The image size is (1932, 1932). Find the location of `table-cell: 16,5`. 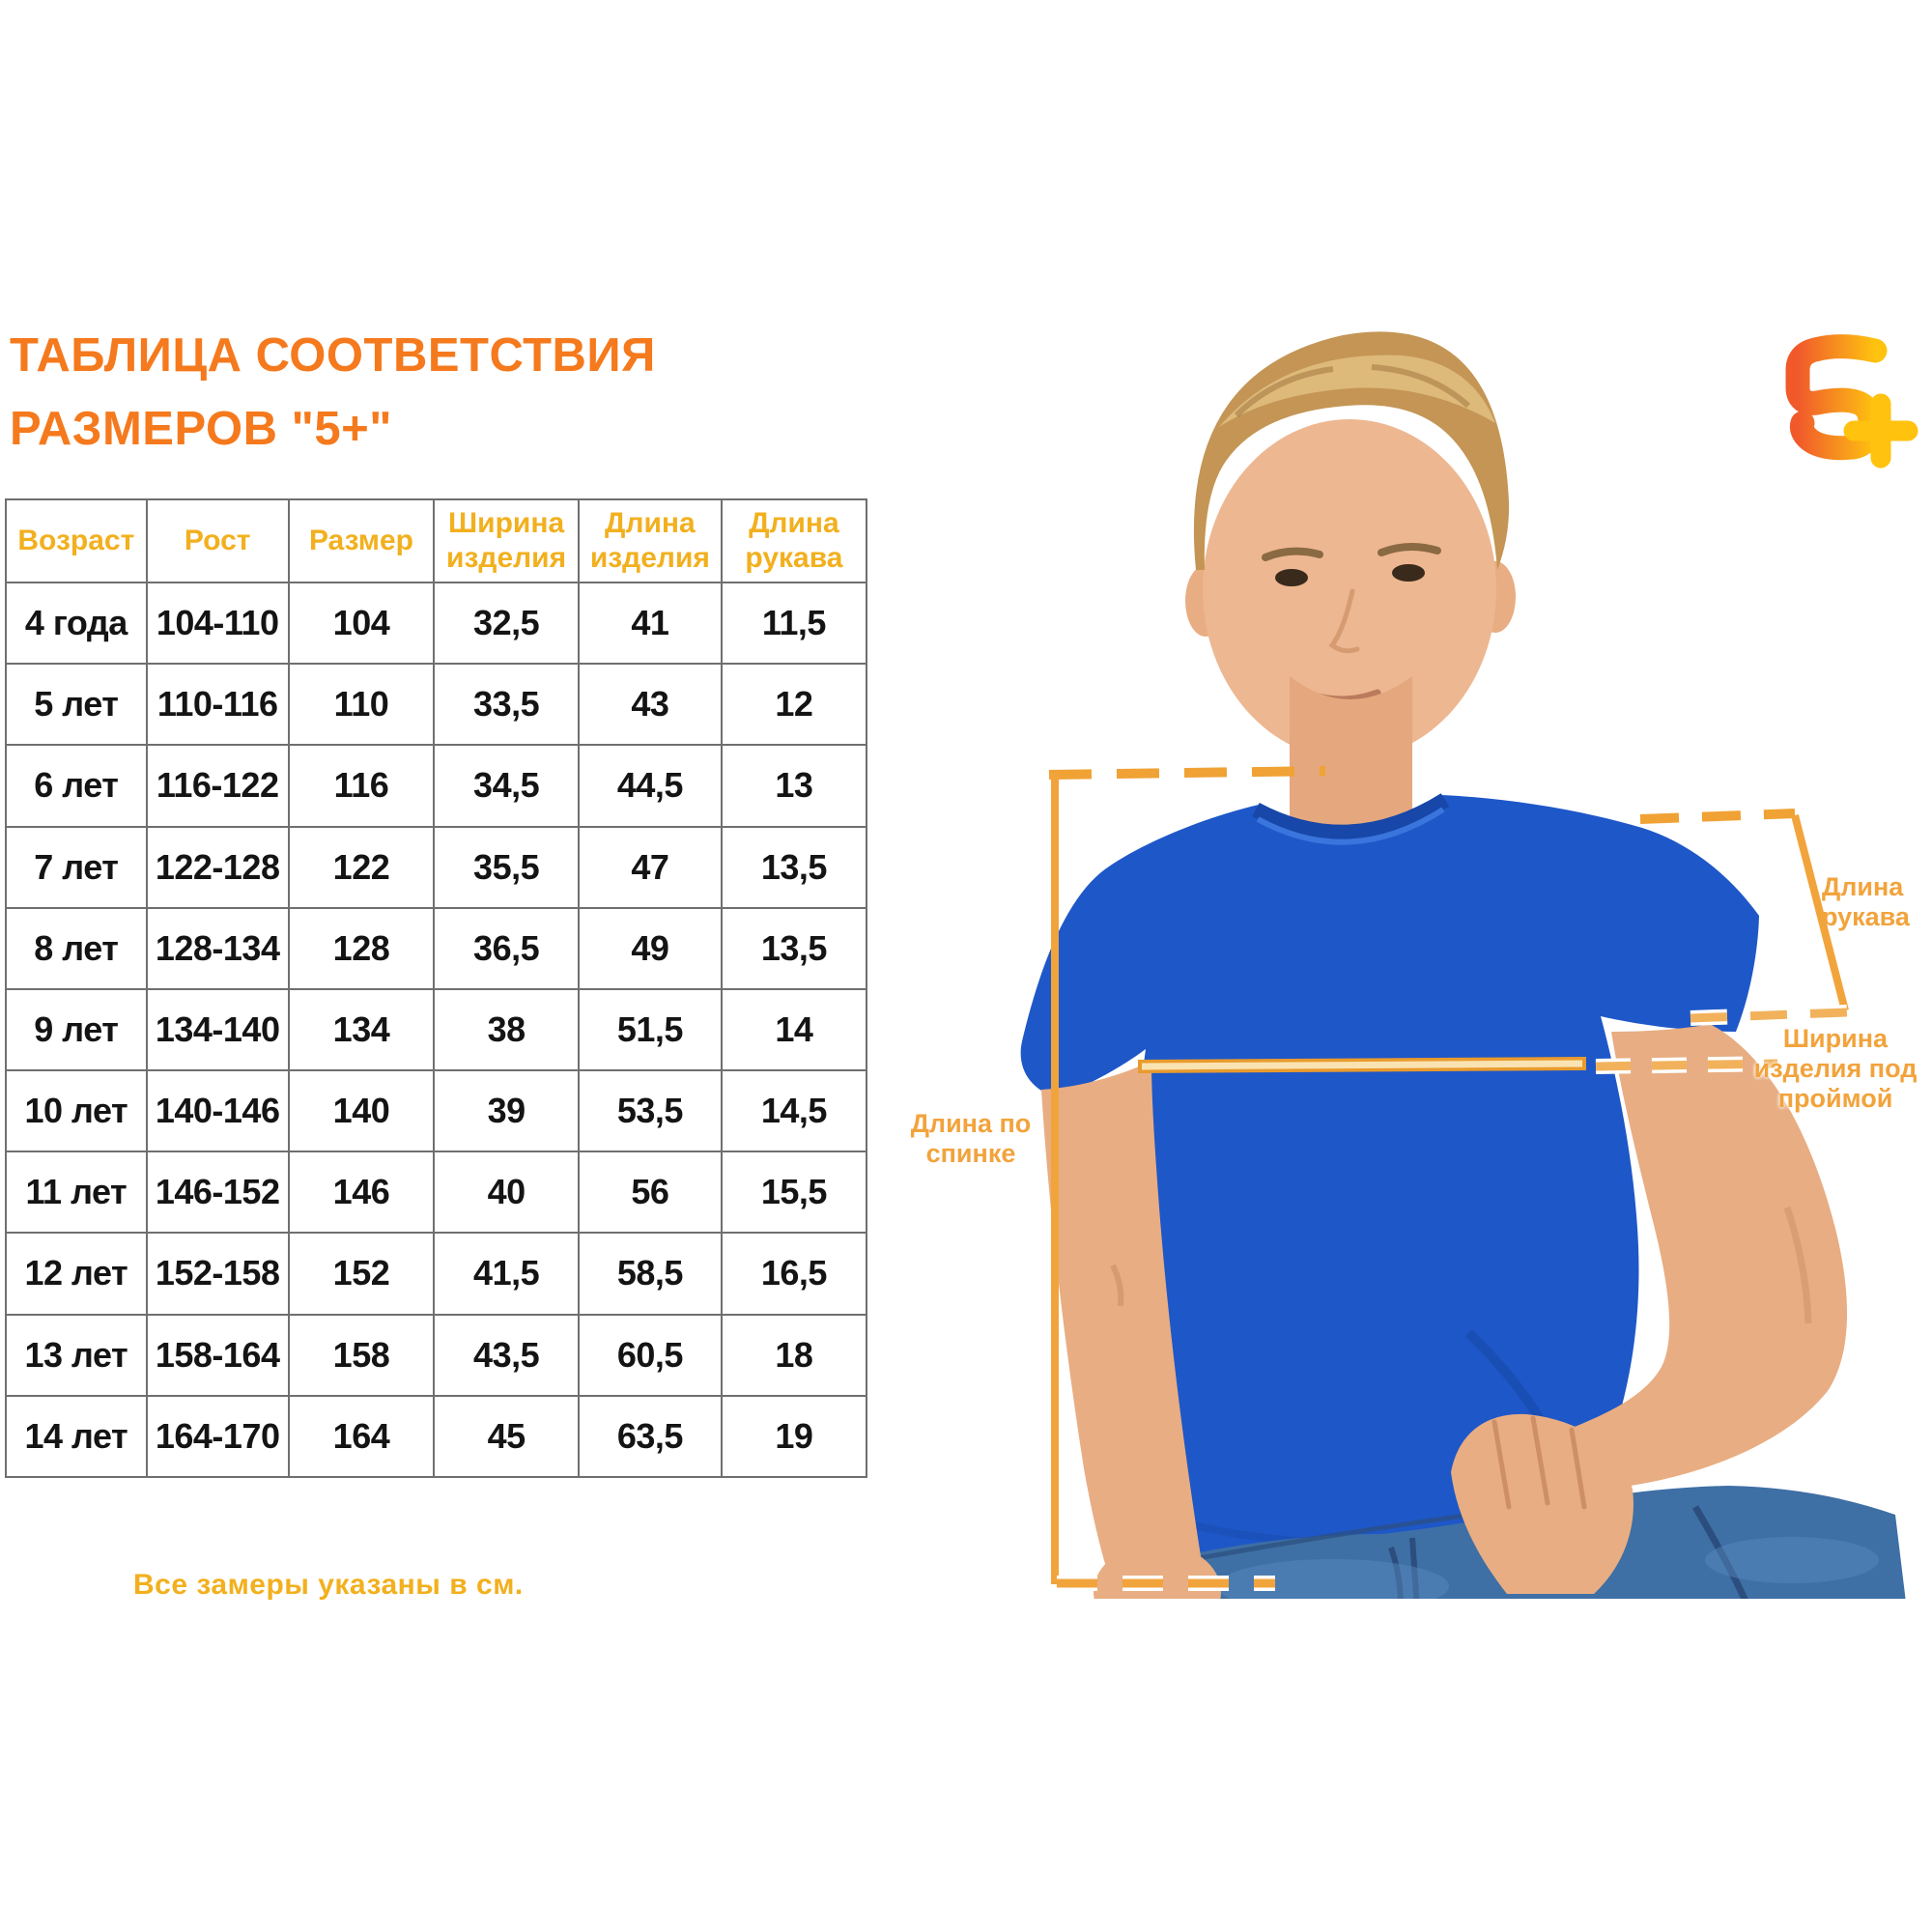

table-cell: 16,5 is located at coordinates (794, 1274).